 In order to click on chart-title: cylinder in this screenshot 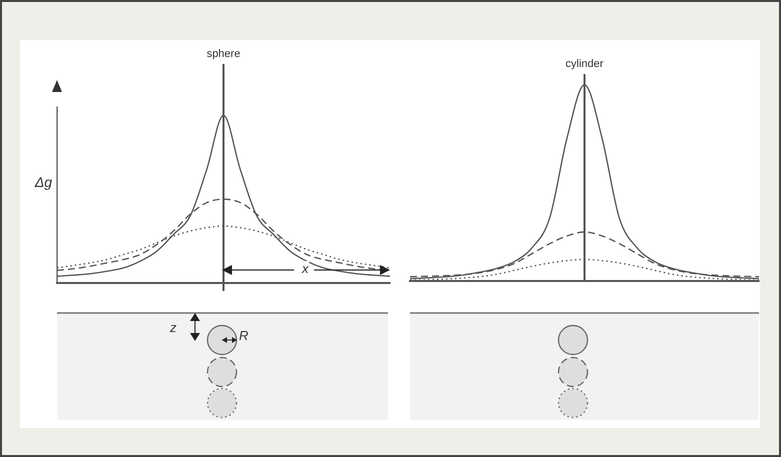, I will do `click(585, 64)`.